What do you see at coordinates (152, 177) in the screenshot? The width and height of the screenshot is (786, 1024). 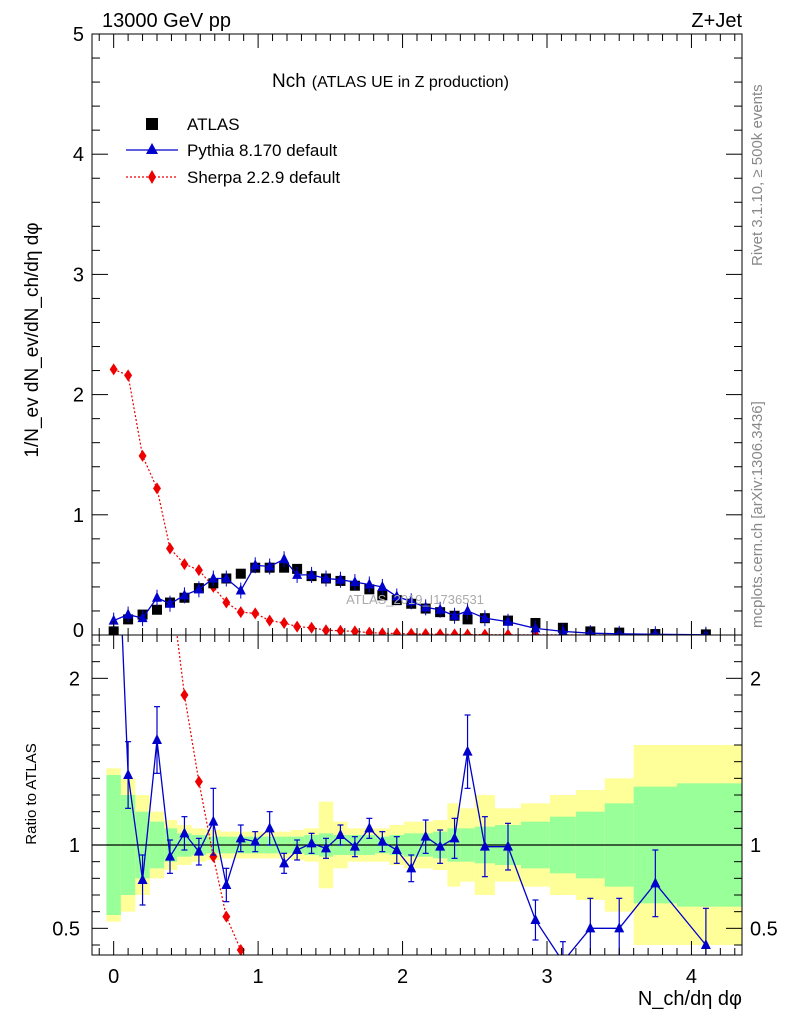 I see `legend-sherpa-marker` at bounding box center [152, 177].